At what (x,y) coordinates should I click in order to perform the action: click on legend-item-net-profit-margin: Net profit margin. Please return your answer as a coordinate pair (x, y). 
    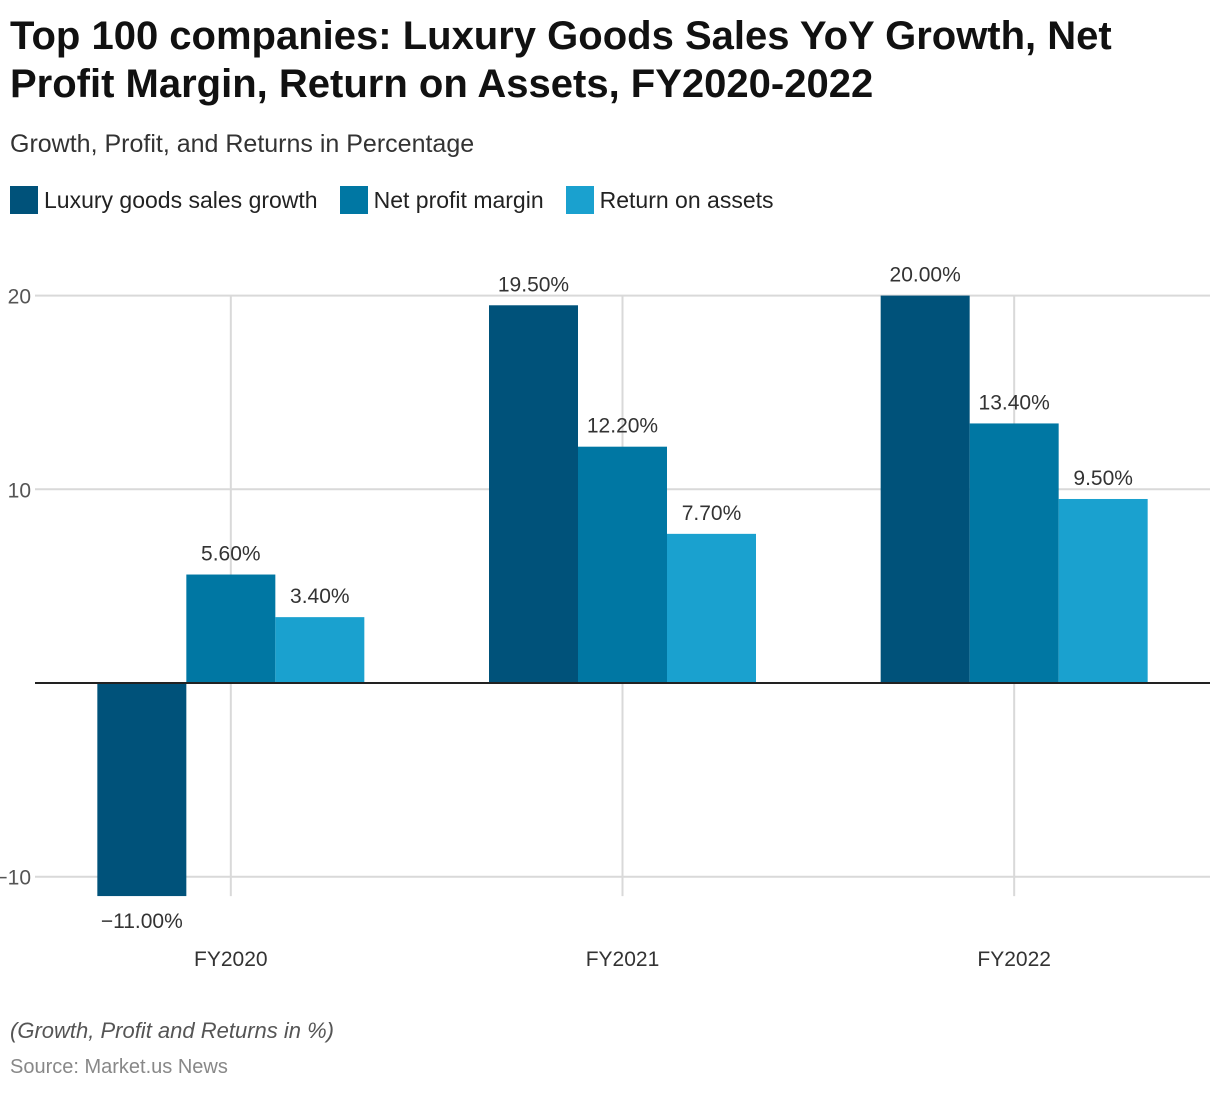
    Looking at the image, I should click on (441, 200).